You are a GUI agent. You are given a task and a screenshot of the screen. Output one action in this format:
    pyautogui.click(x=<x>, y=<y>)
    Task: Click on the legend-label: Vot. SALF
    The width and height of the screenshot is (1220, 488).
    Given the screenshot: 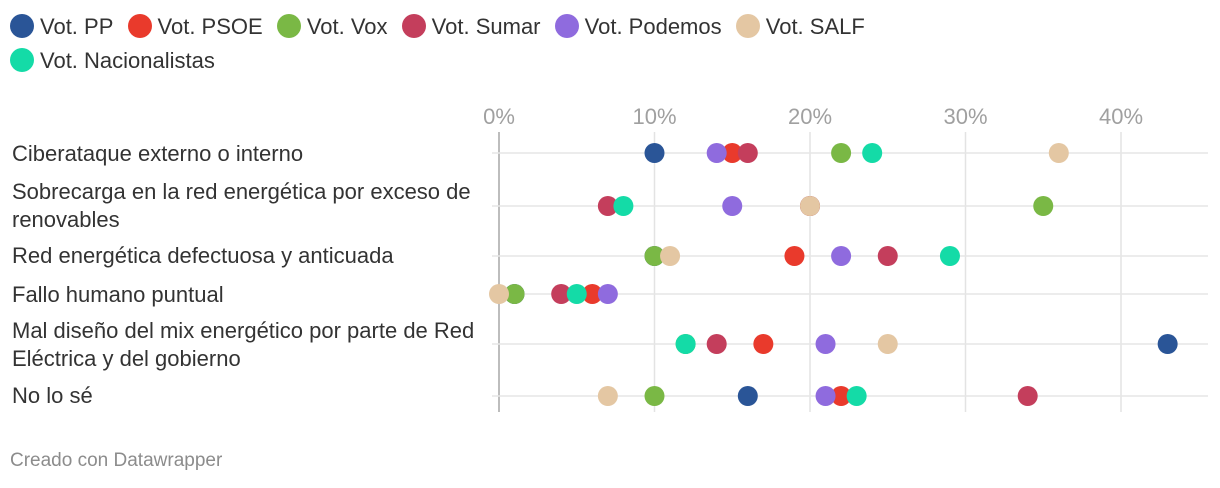 What is the action you would take?
    pyautogui.click(x=815, y=26)
    